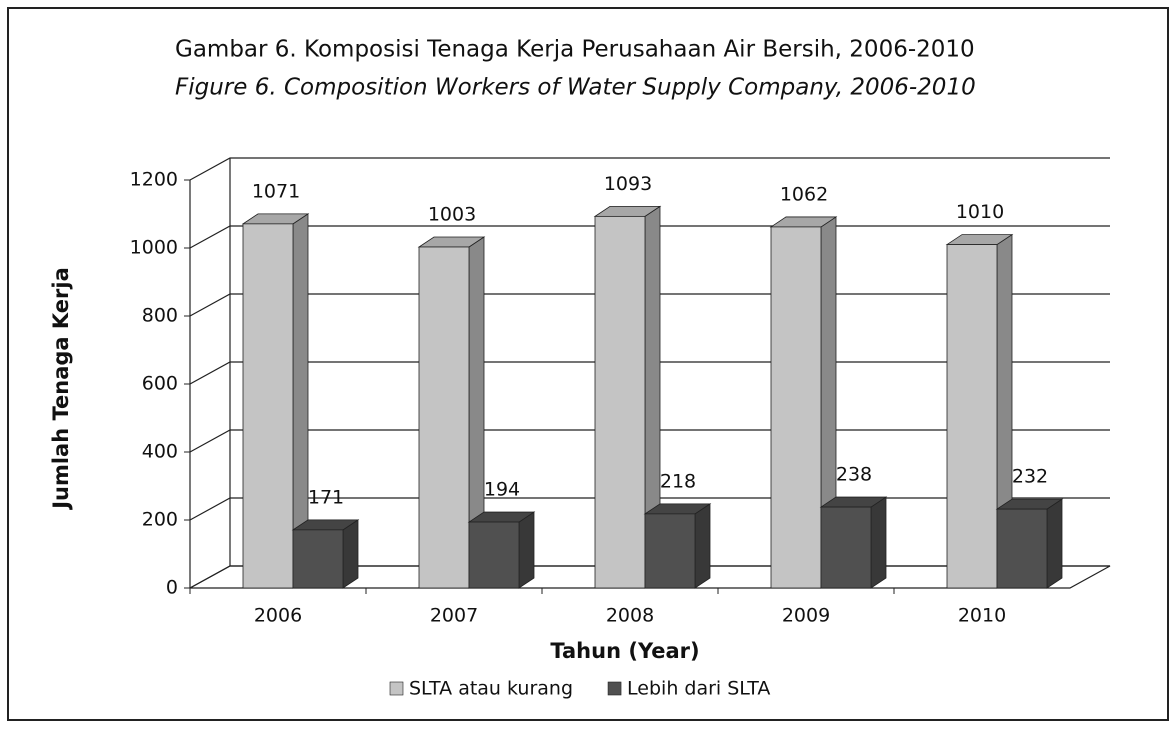 This screenshot has width=1175, height=731. Describe the element at coordinates (806, 616) in the screenshot. I see `x-tick-label: 2009` at that location.